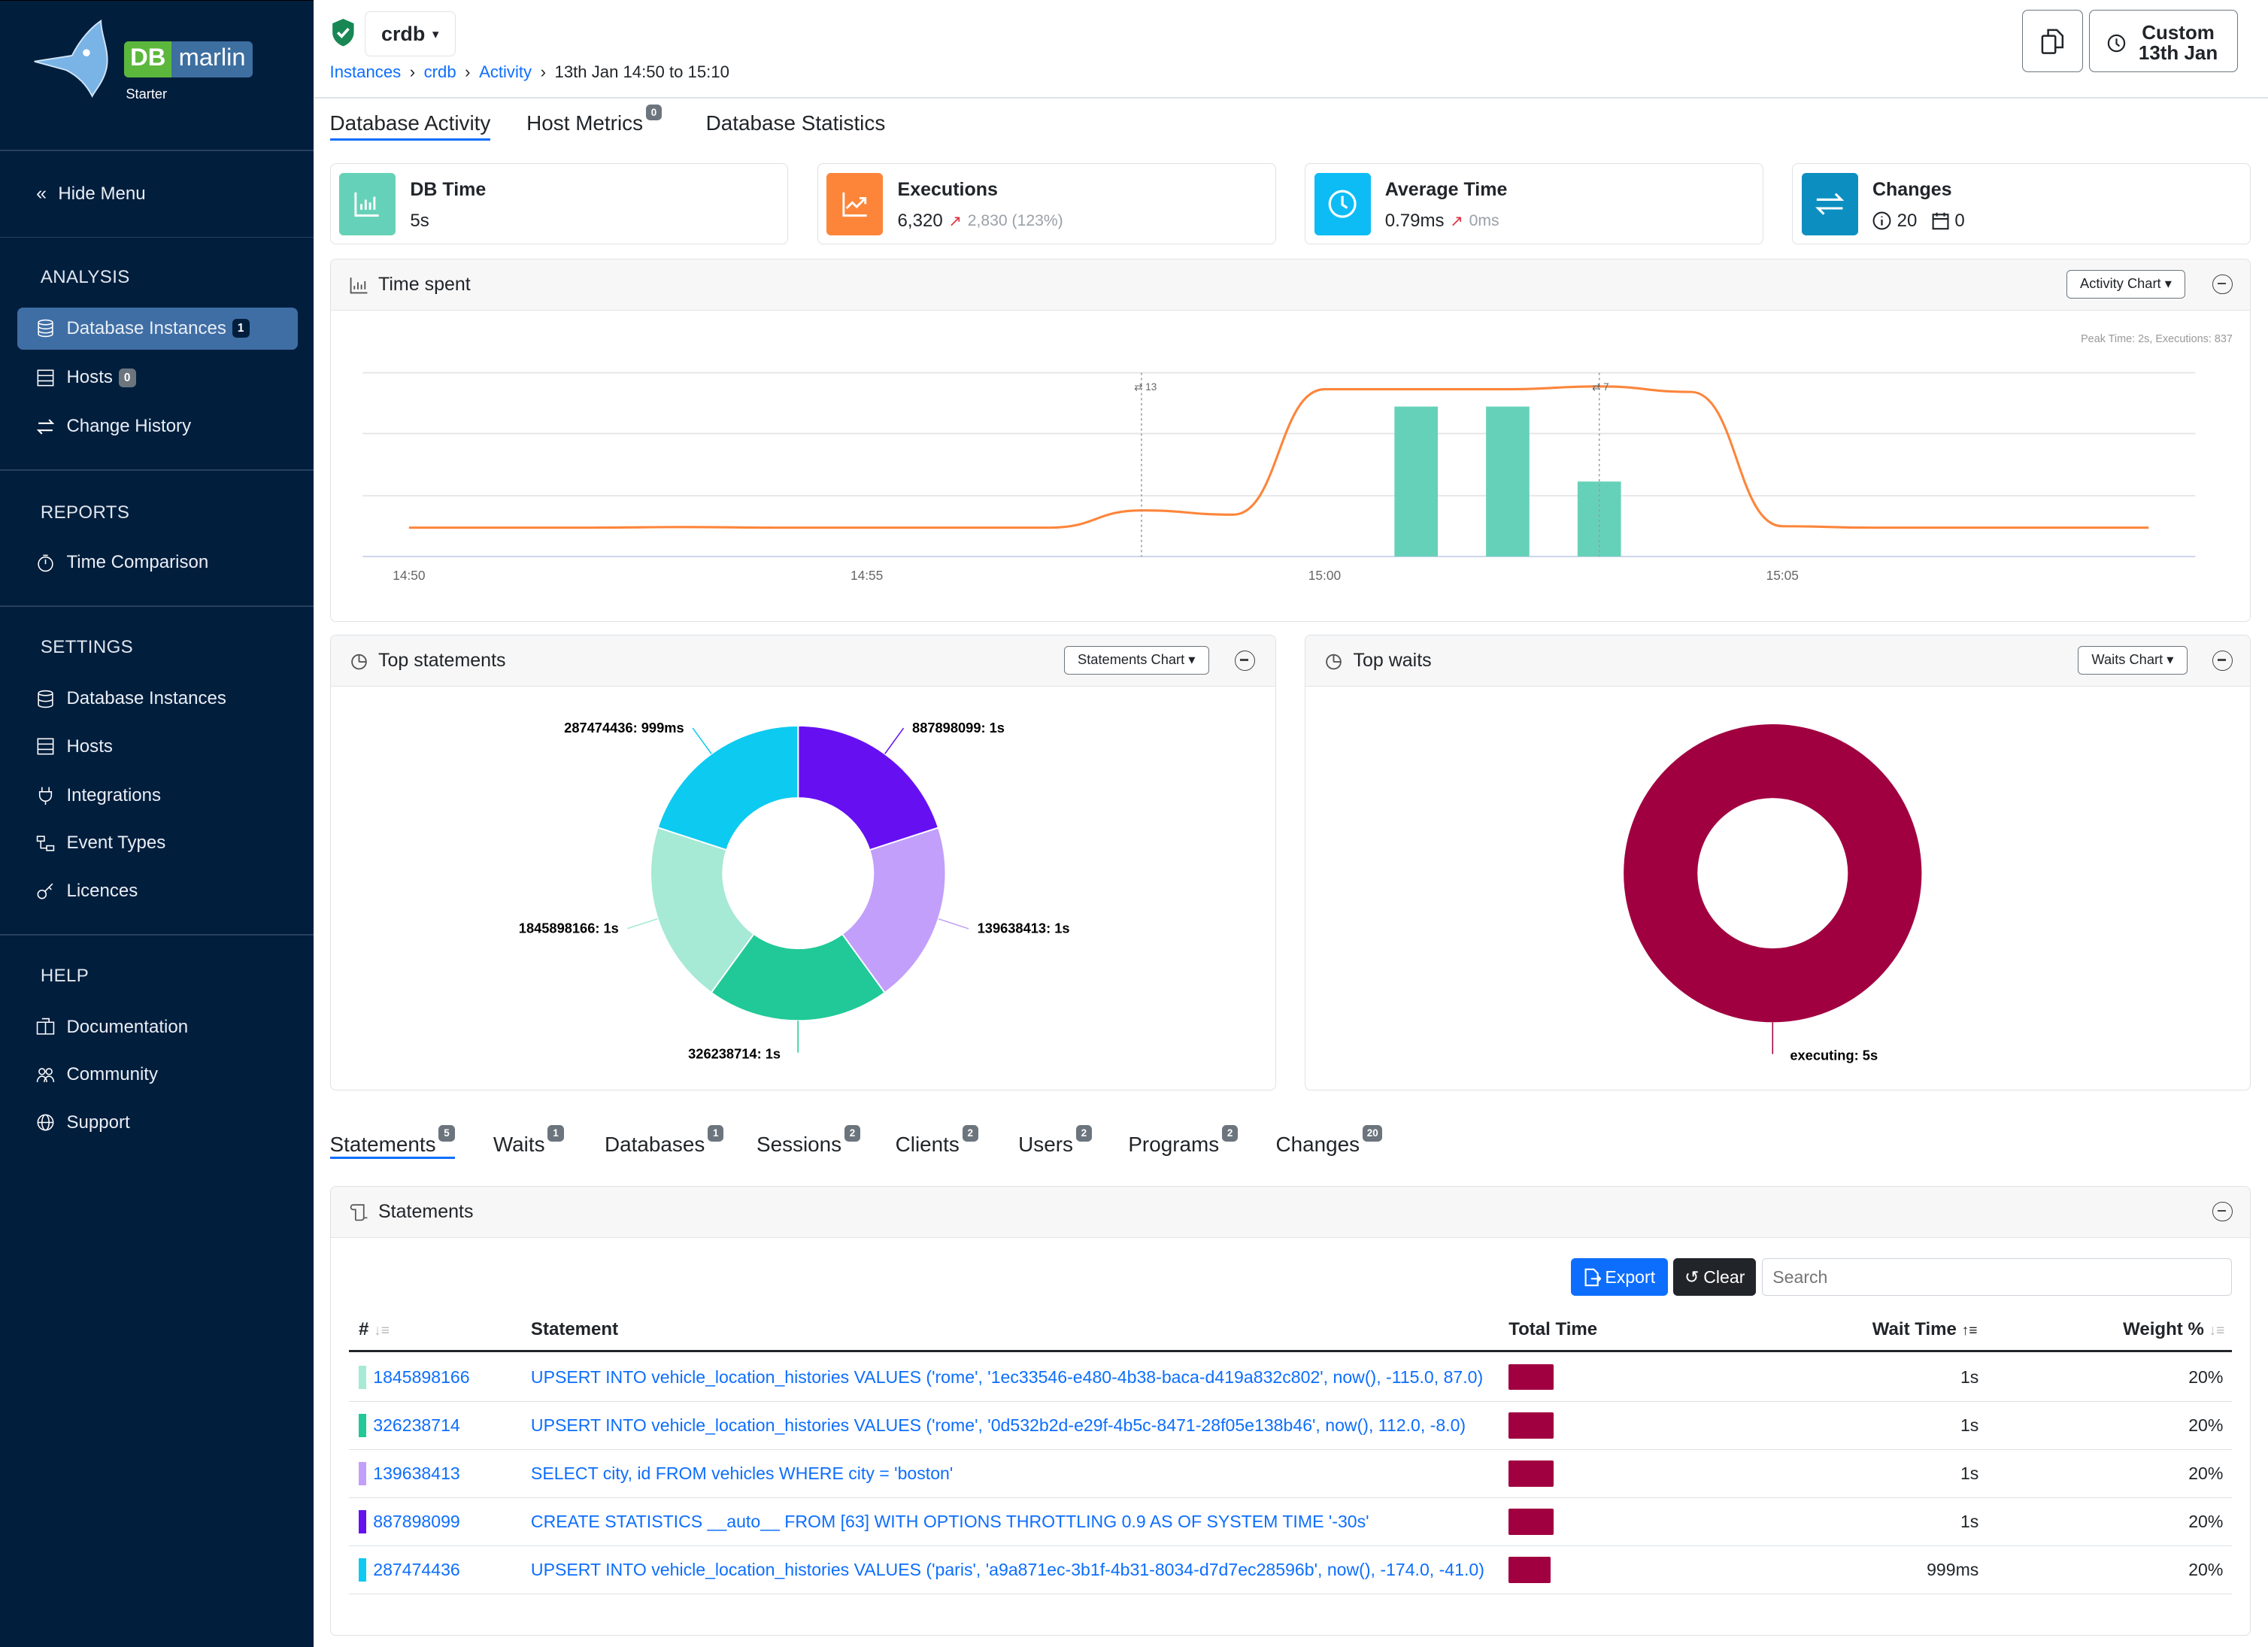 The height and width of the screenshot is (1647, 2268). What do you see at coordinates (1414, 220) in the screenshot?
I see `kpi-value: 0.79ms` at bounding box center [1414, 220].